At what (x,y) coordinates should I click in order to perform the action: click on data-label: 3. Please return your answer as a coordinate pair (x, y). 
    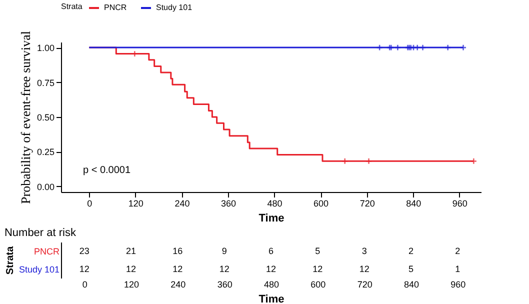
    Looking at the image, I should click on (364, 251).